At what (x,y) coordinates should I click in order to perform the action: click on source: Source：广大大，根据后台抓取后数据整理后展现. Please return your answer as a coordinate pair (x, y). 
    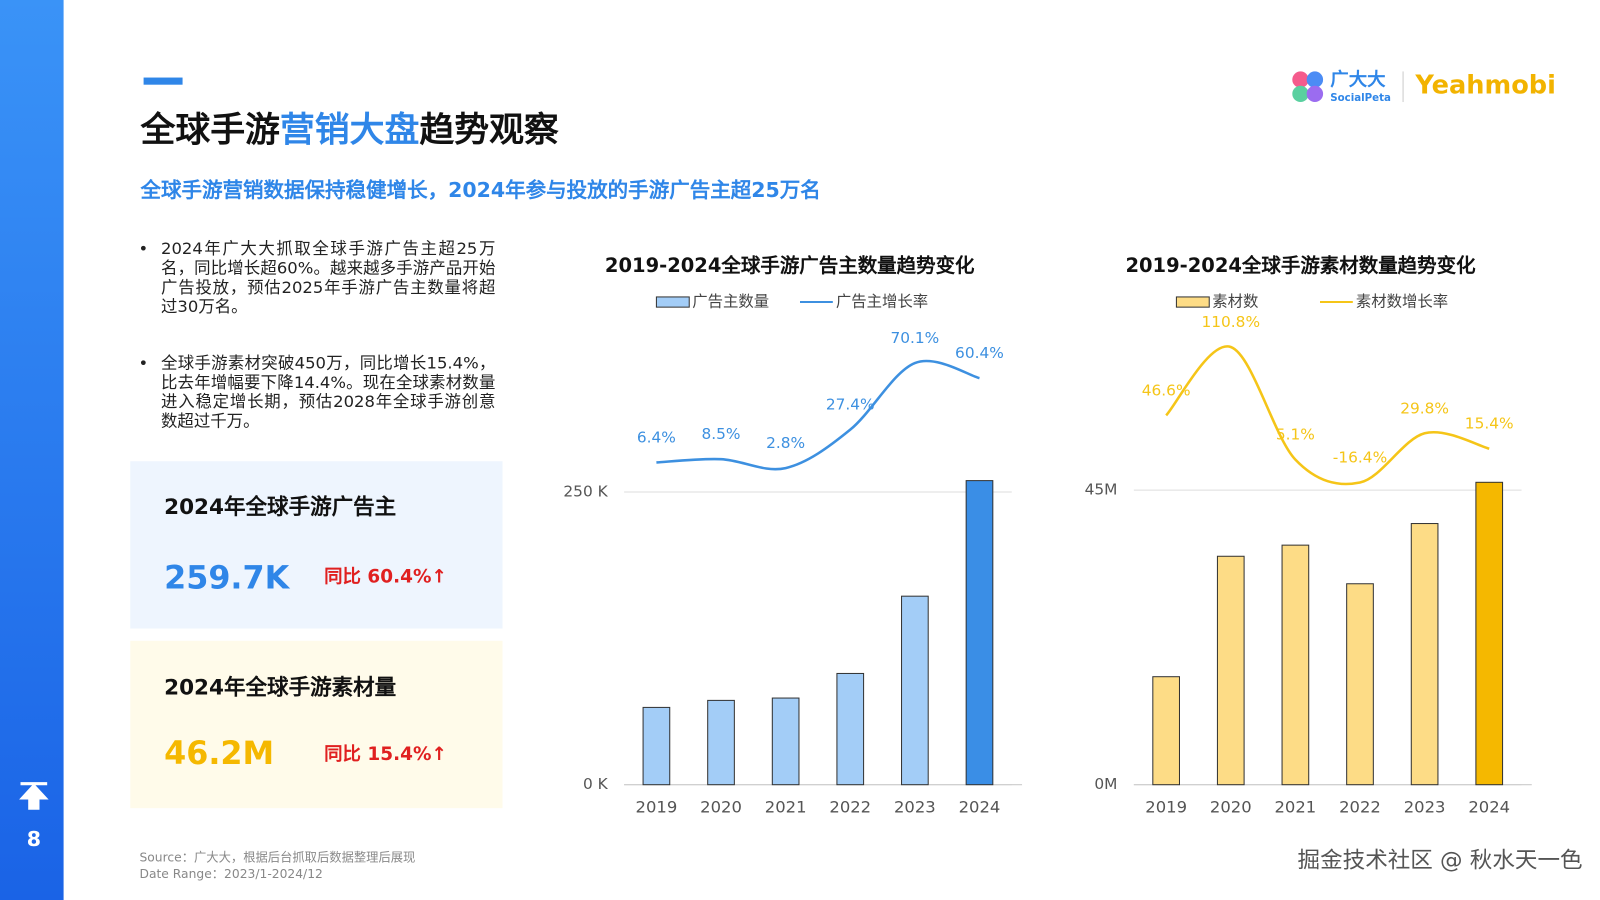
    Looking at the image, I should click on (277, 857).